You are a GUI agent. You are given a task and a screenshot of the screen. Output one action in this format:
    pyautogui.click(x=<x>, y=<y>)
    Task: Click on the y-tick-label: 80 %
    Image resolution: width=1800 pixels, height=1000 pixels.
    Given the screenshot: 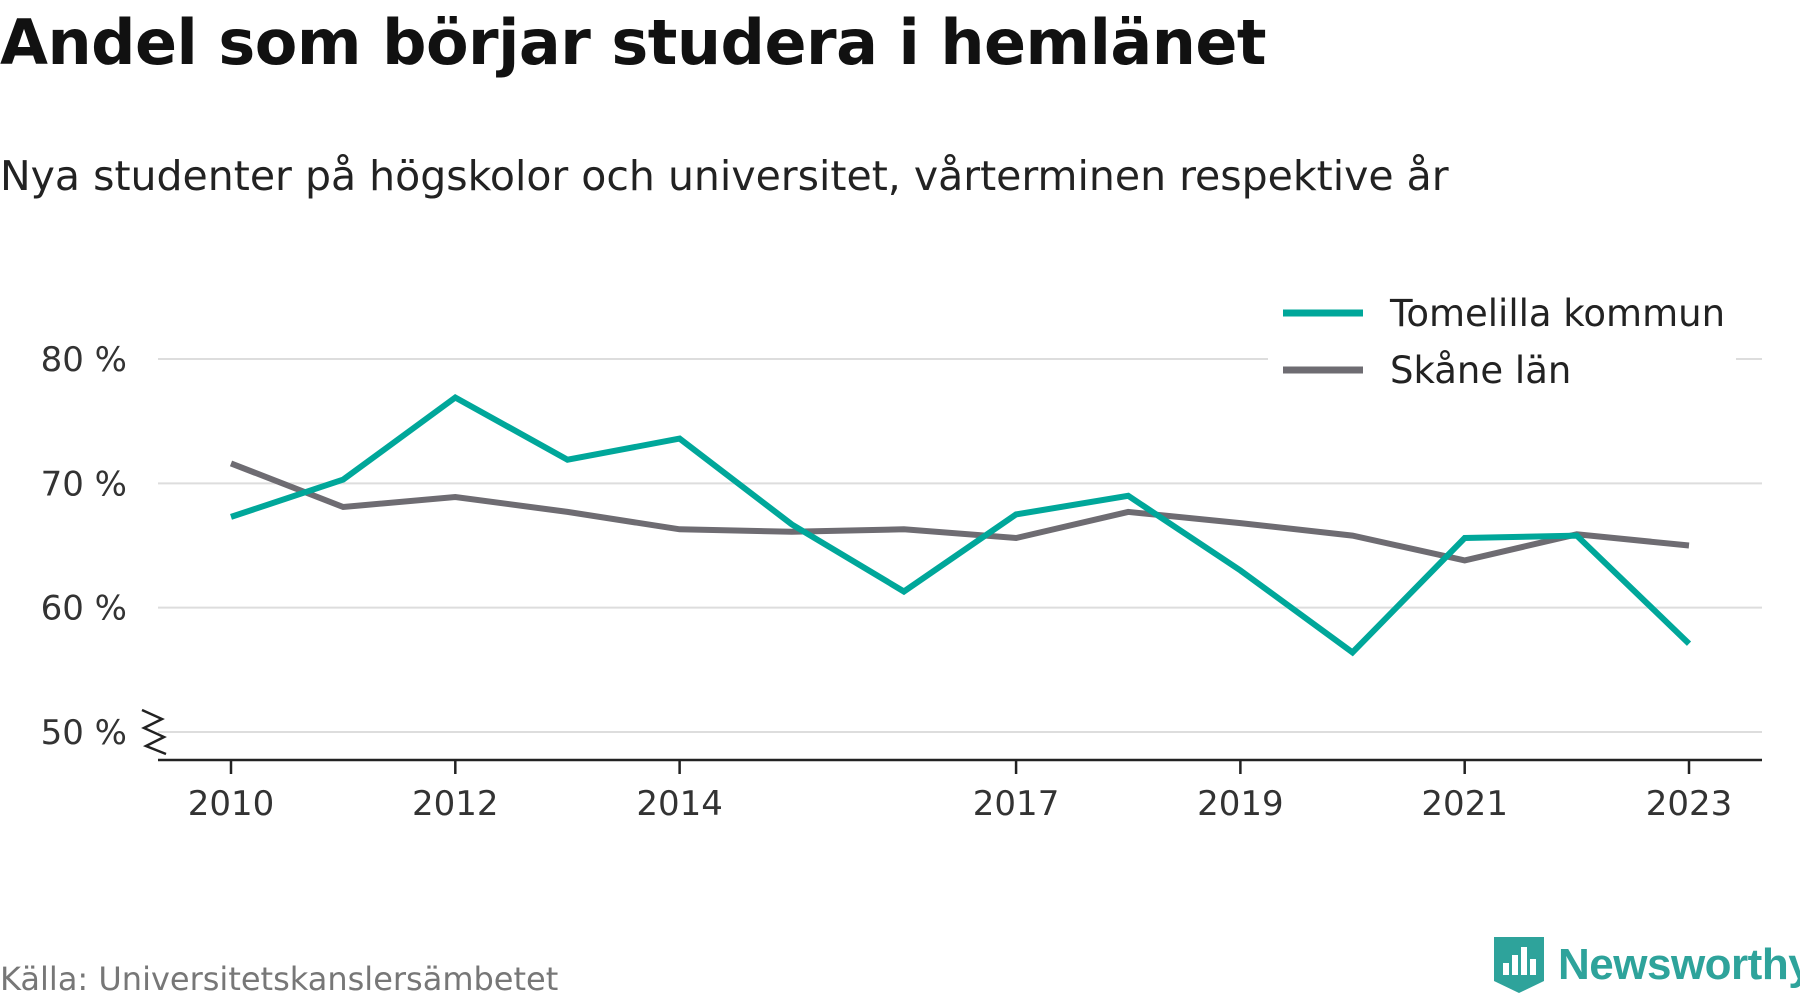 What is the action you would take?
    pyautogui.click(x=84, y=360)
    